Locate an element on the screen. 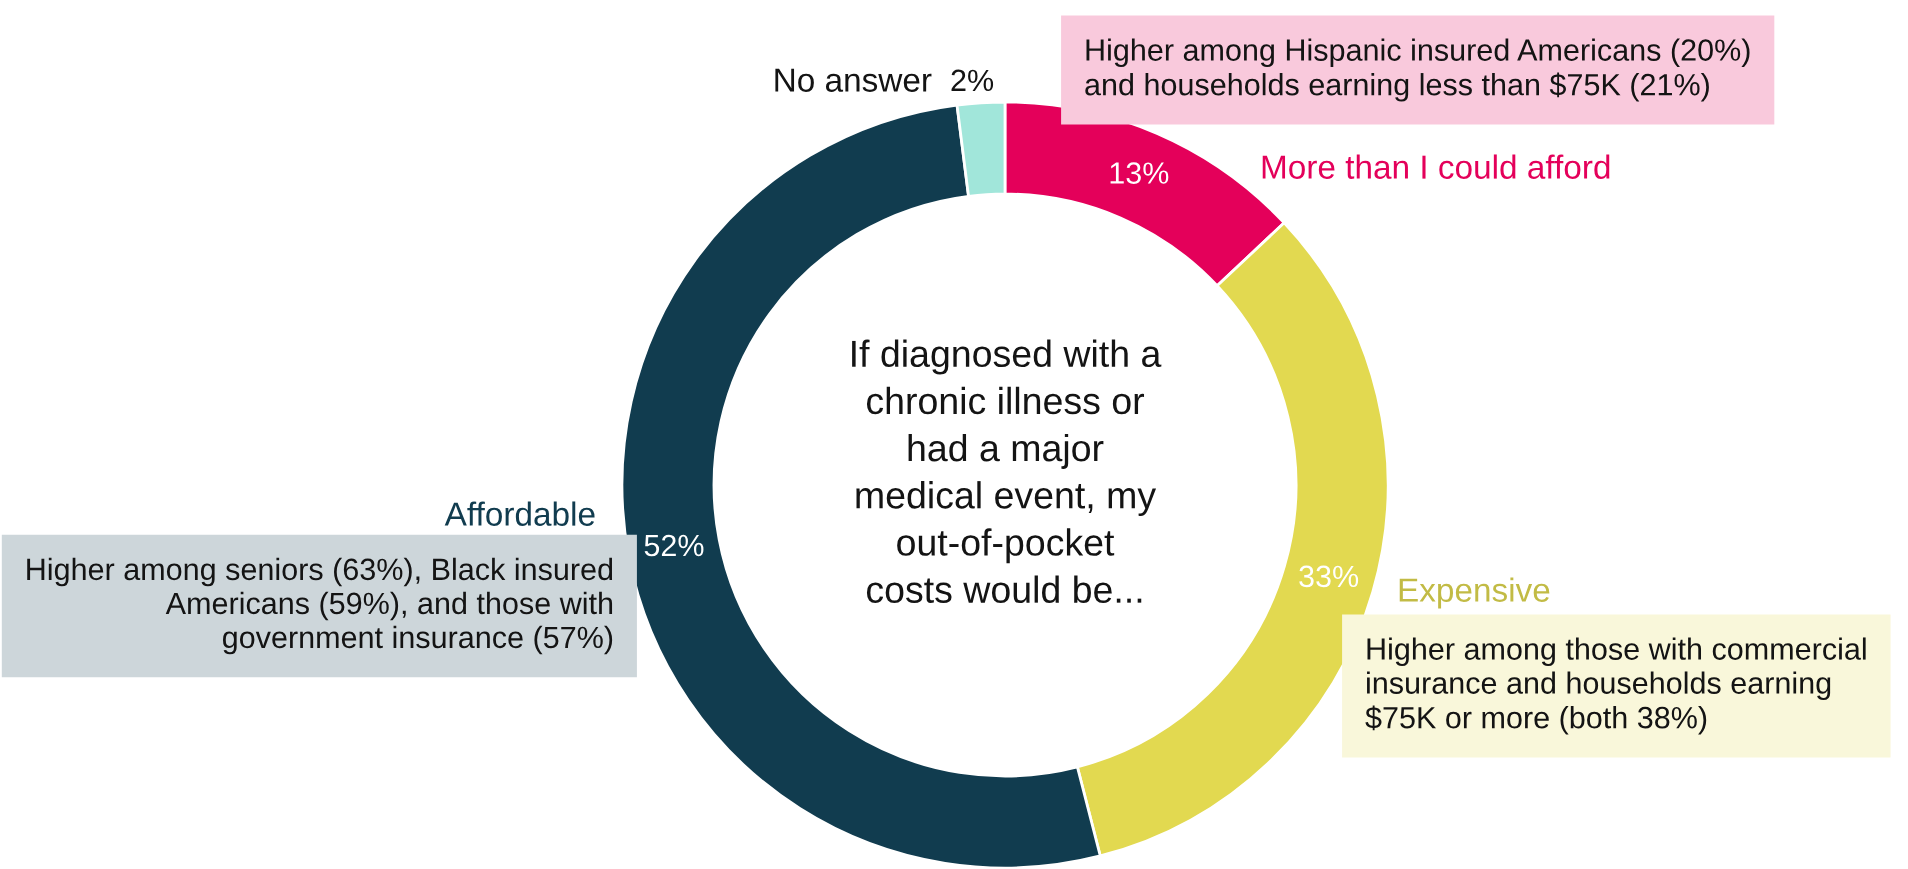  data-label: 52% is located at coordinates (674, 545).